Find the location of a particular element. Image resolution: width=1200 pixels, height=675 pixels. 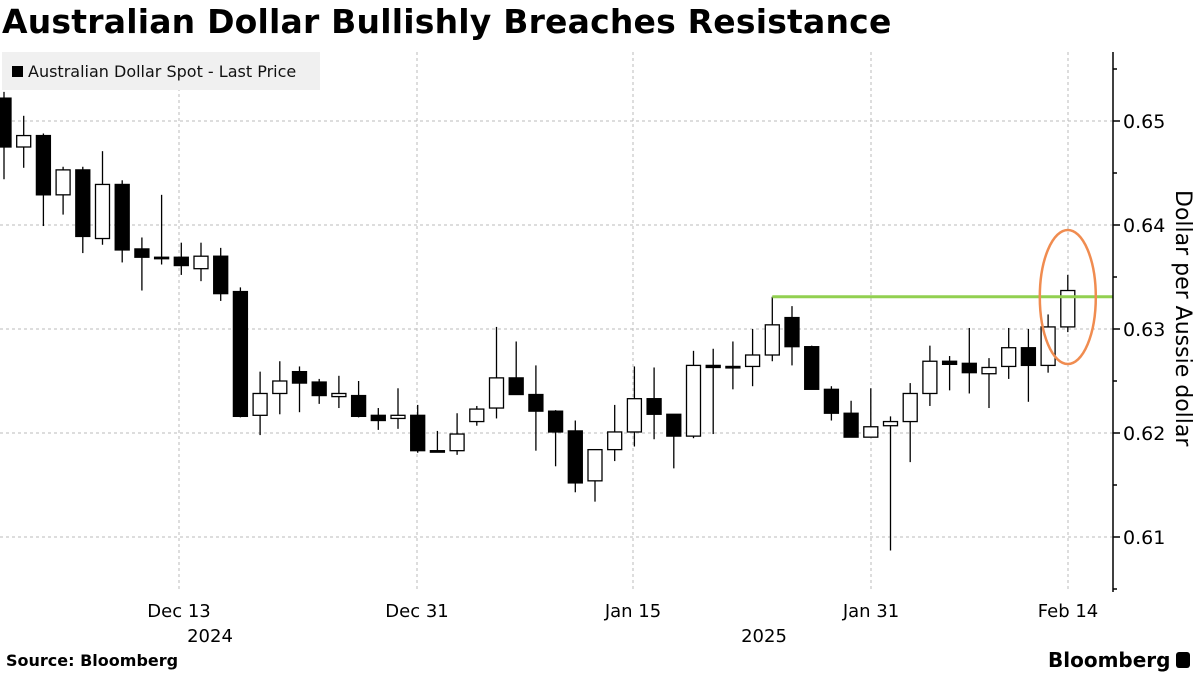

x-tick-label: Jan 31 is located at coordinates (870, 611).